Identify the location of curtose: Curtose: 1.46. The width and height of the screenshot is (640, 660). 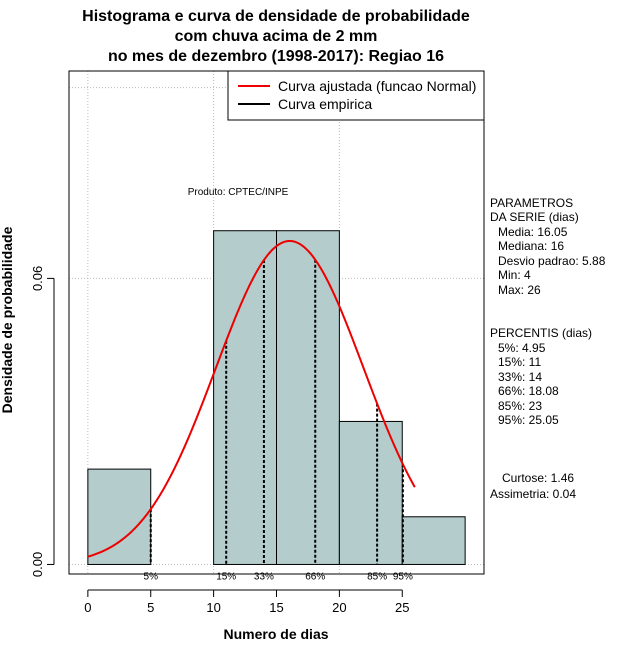
(538, 478).